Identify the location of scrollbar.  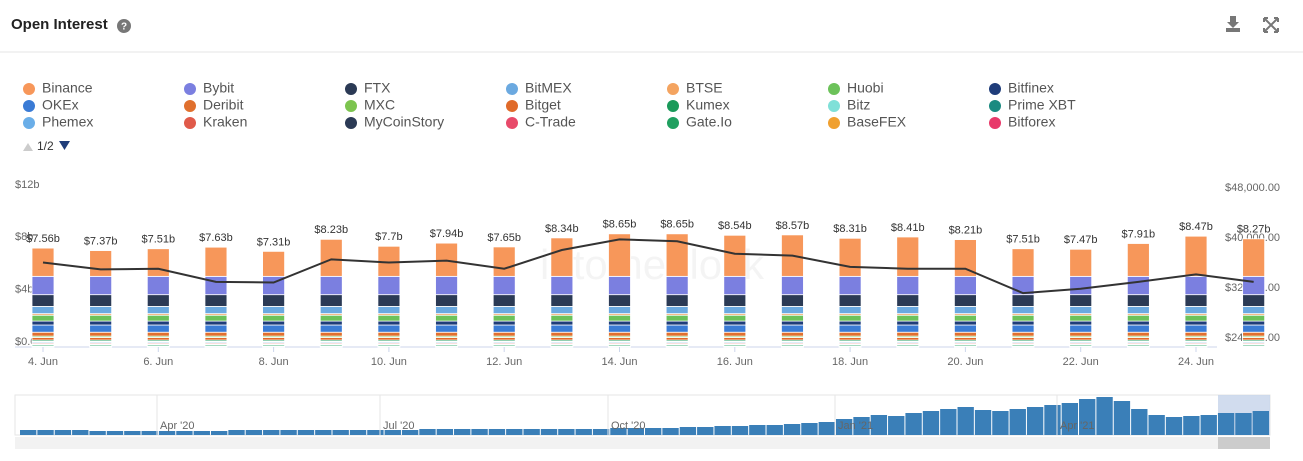
(642, 443).